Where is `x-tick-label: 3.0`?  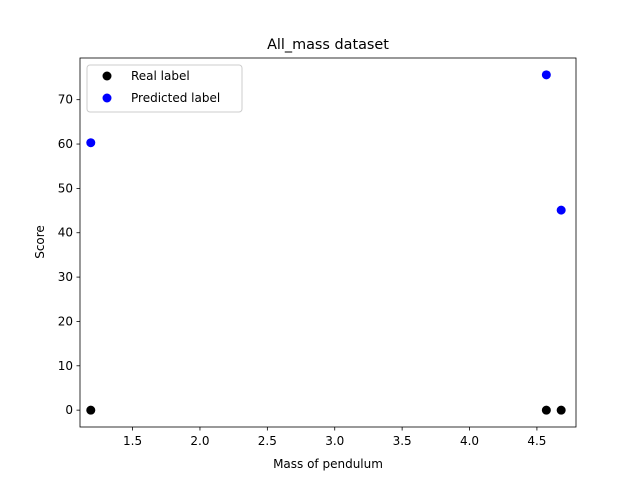
x-tick-label: 3.0 is located at coordinates (334, 441).